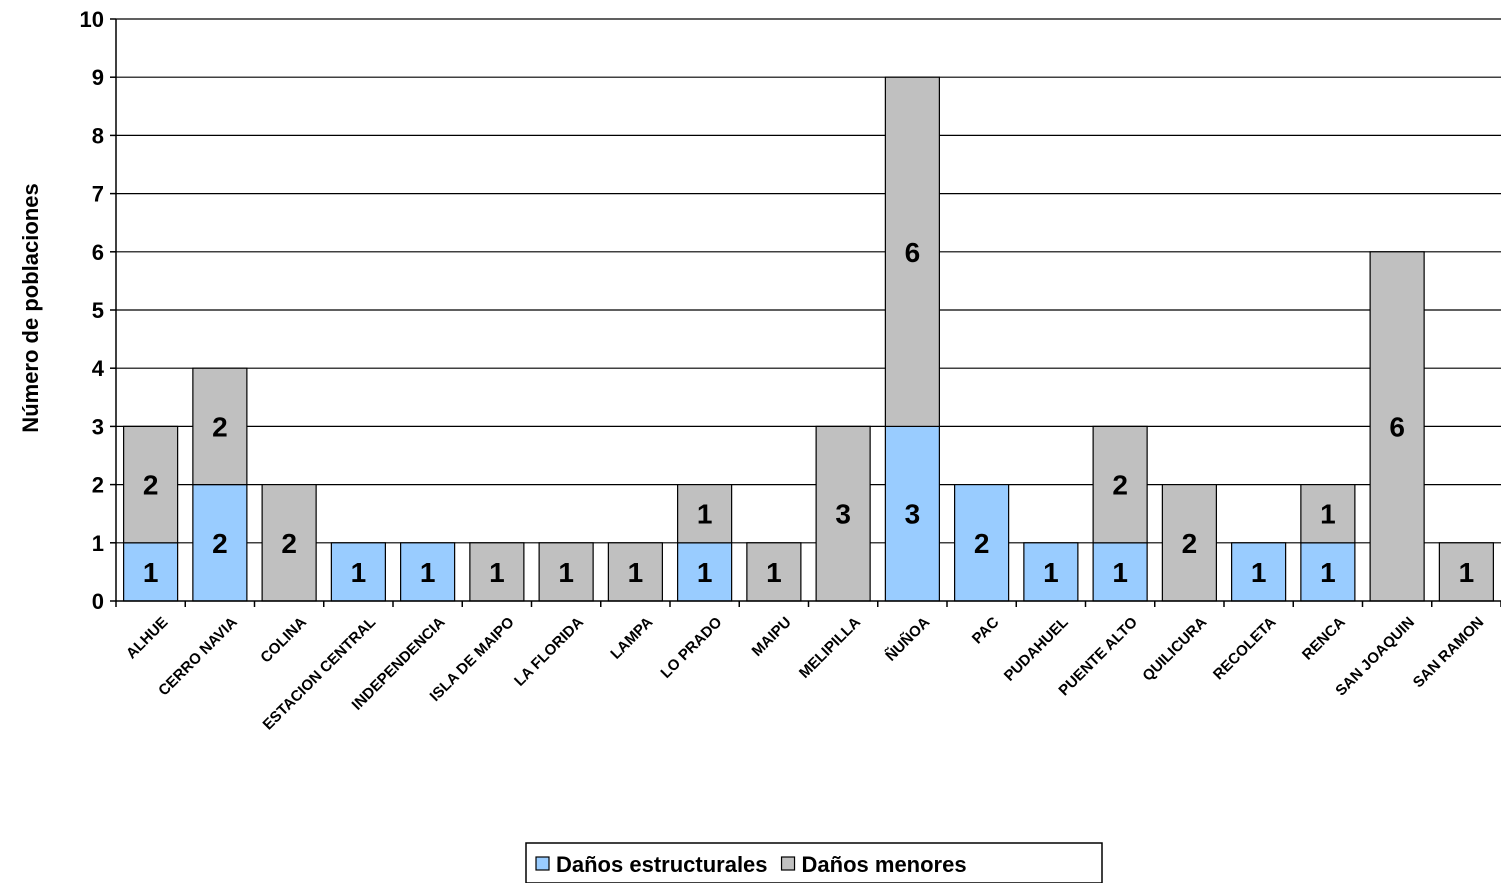 This screenshot has height=883, width=1501. I want to click on y-tick-label: 8, so click(98, 135).